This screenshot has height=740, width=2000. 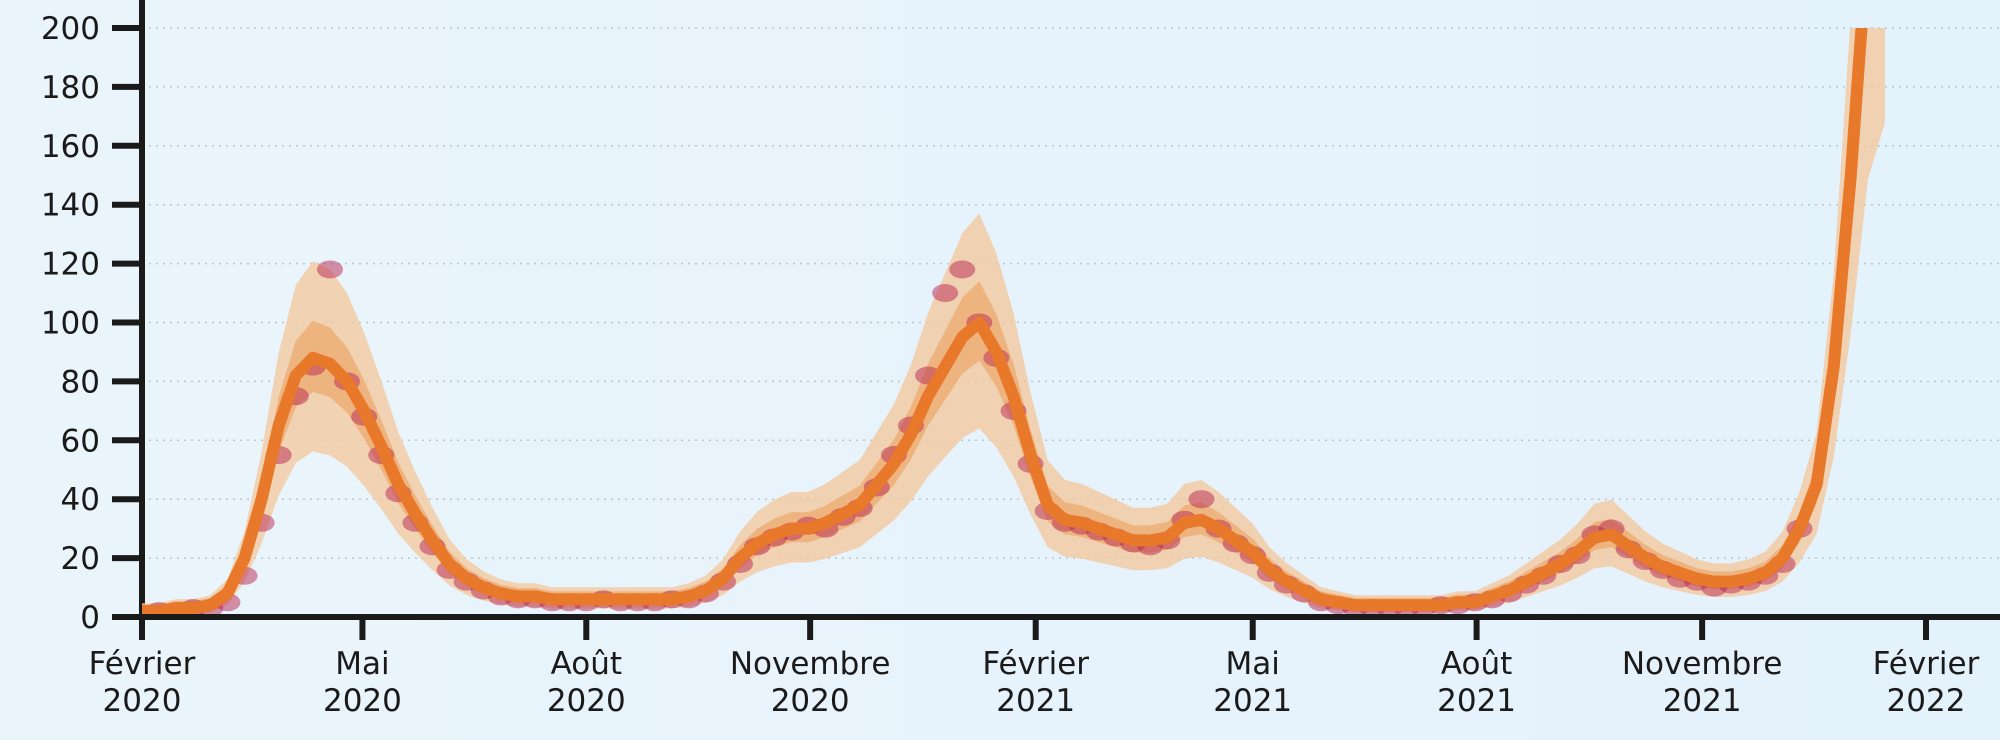 What do you see at coordinates (70, 147) in the screenshot?
I see `y-tick-label: 160` at bounding box center [70, 147].